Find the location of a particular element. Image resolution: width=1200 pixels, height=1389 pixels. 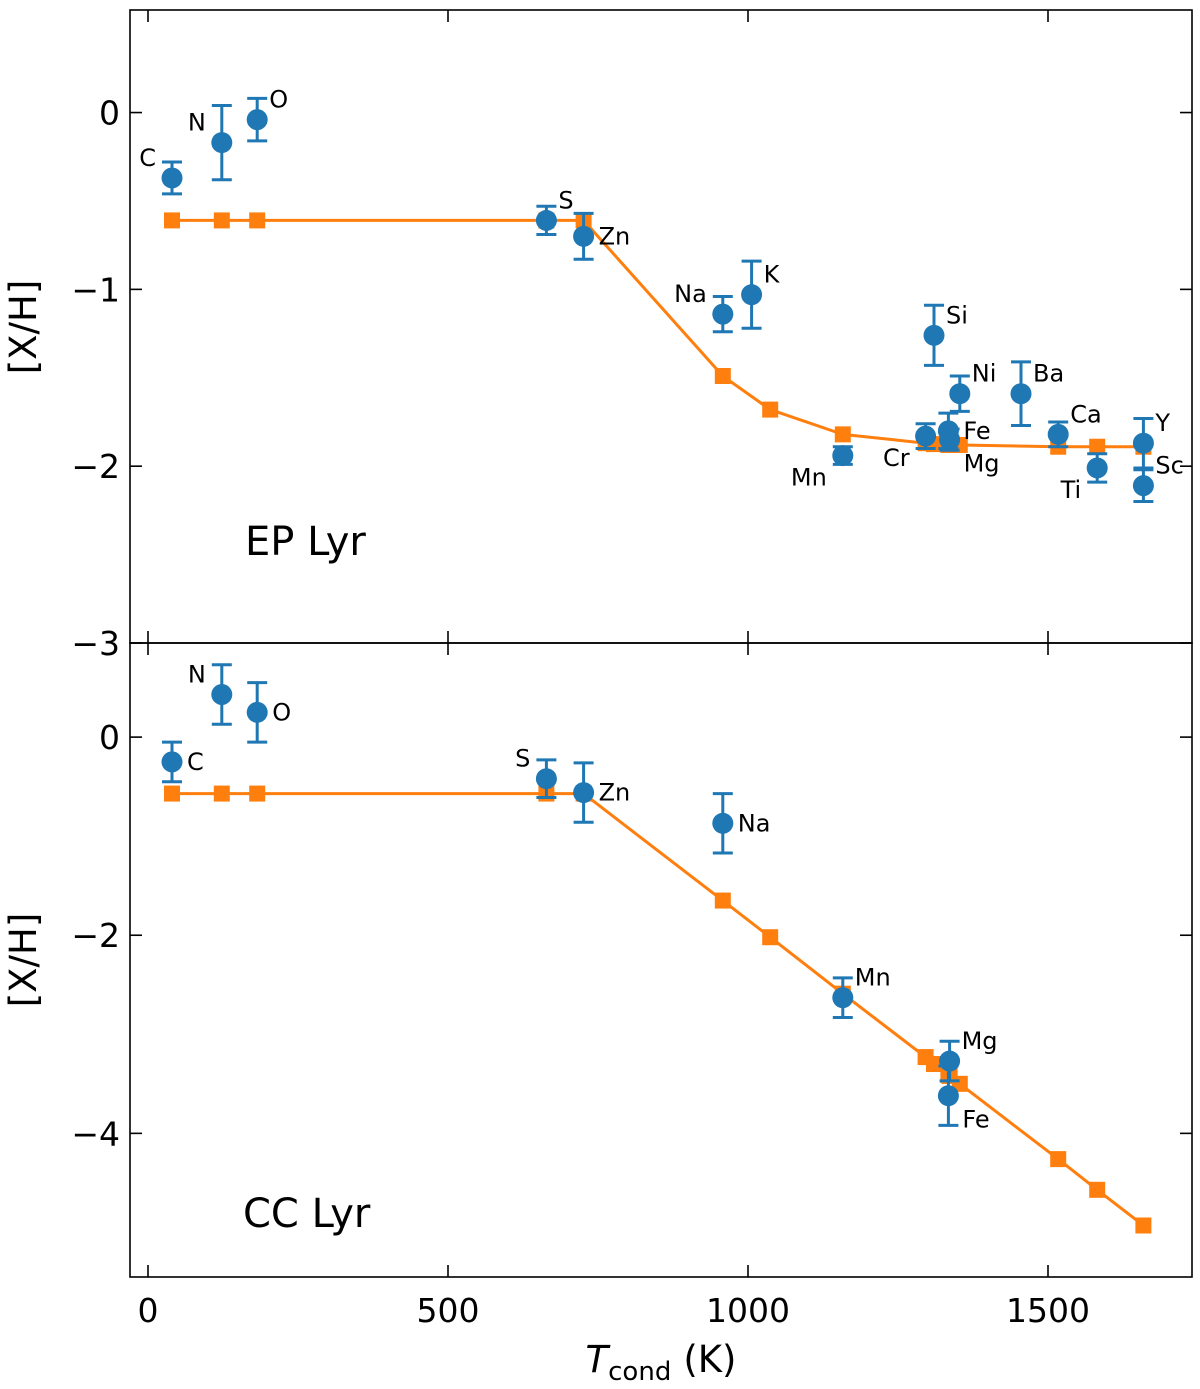

observed-point-ca: Ca is located at coordinates (1074, 424).